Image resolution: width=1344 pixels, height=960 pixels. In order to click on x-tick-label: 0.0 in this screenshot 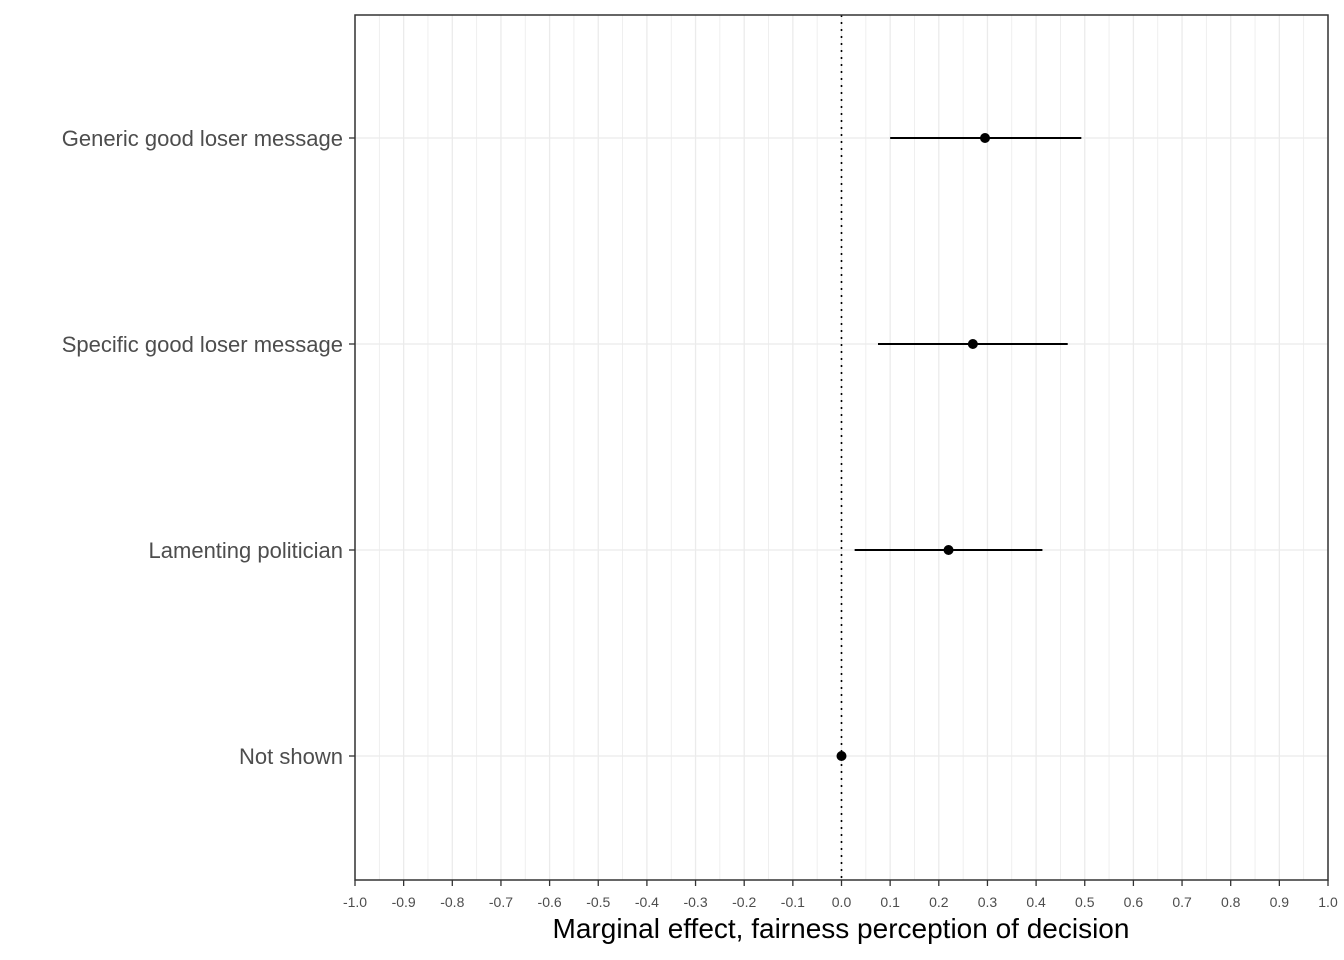, I will do `click(842, 902)`.